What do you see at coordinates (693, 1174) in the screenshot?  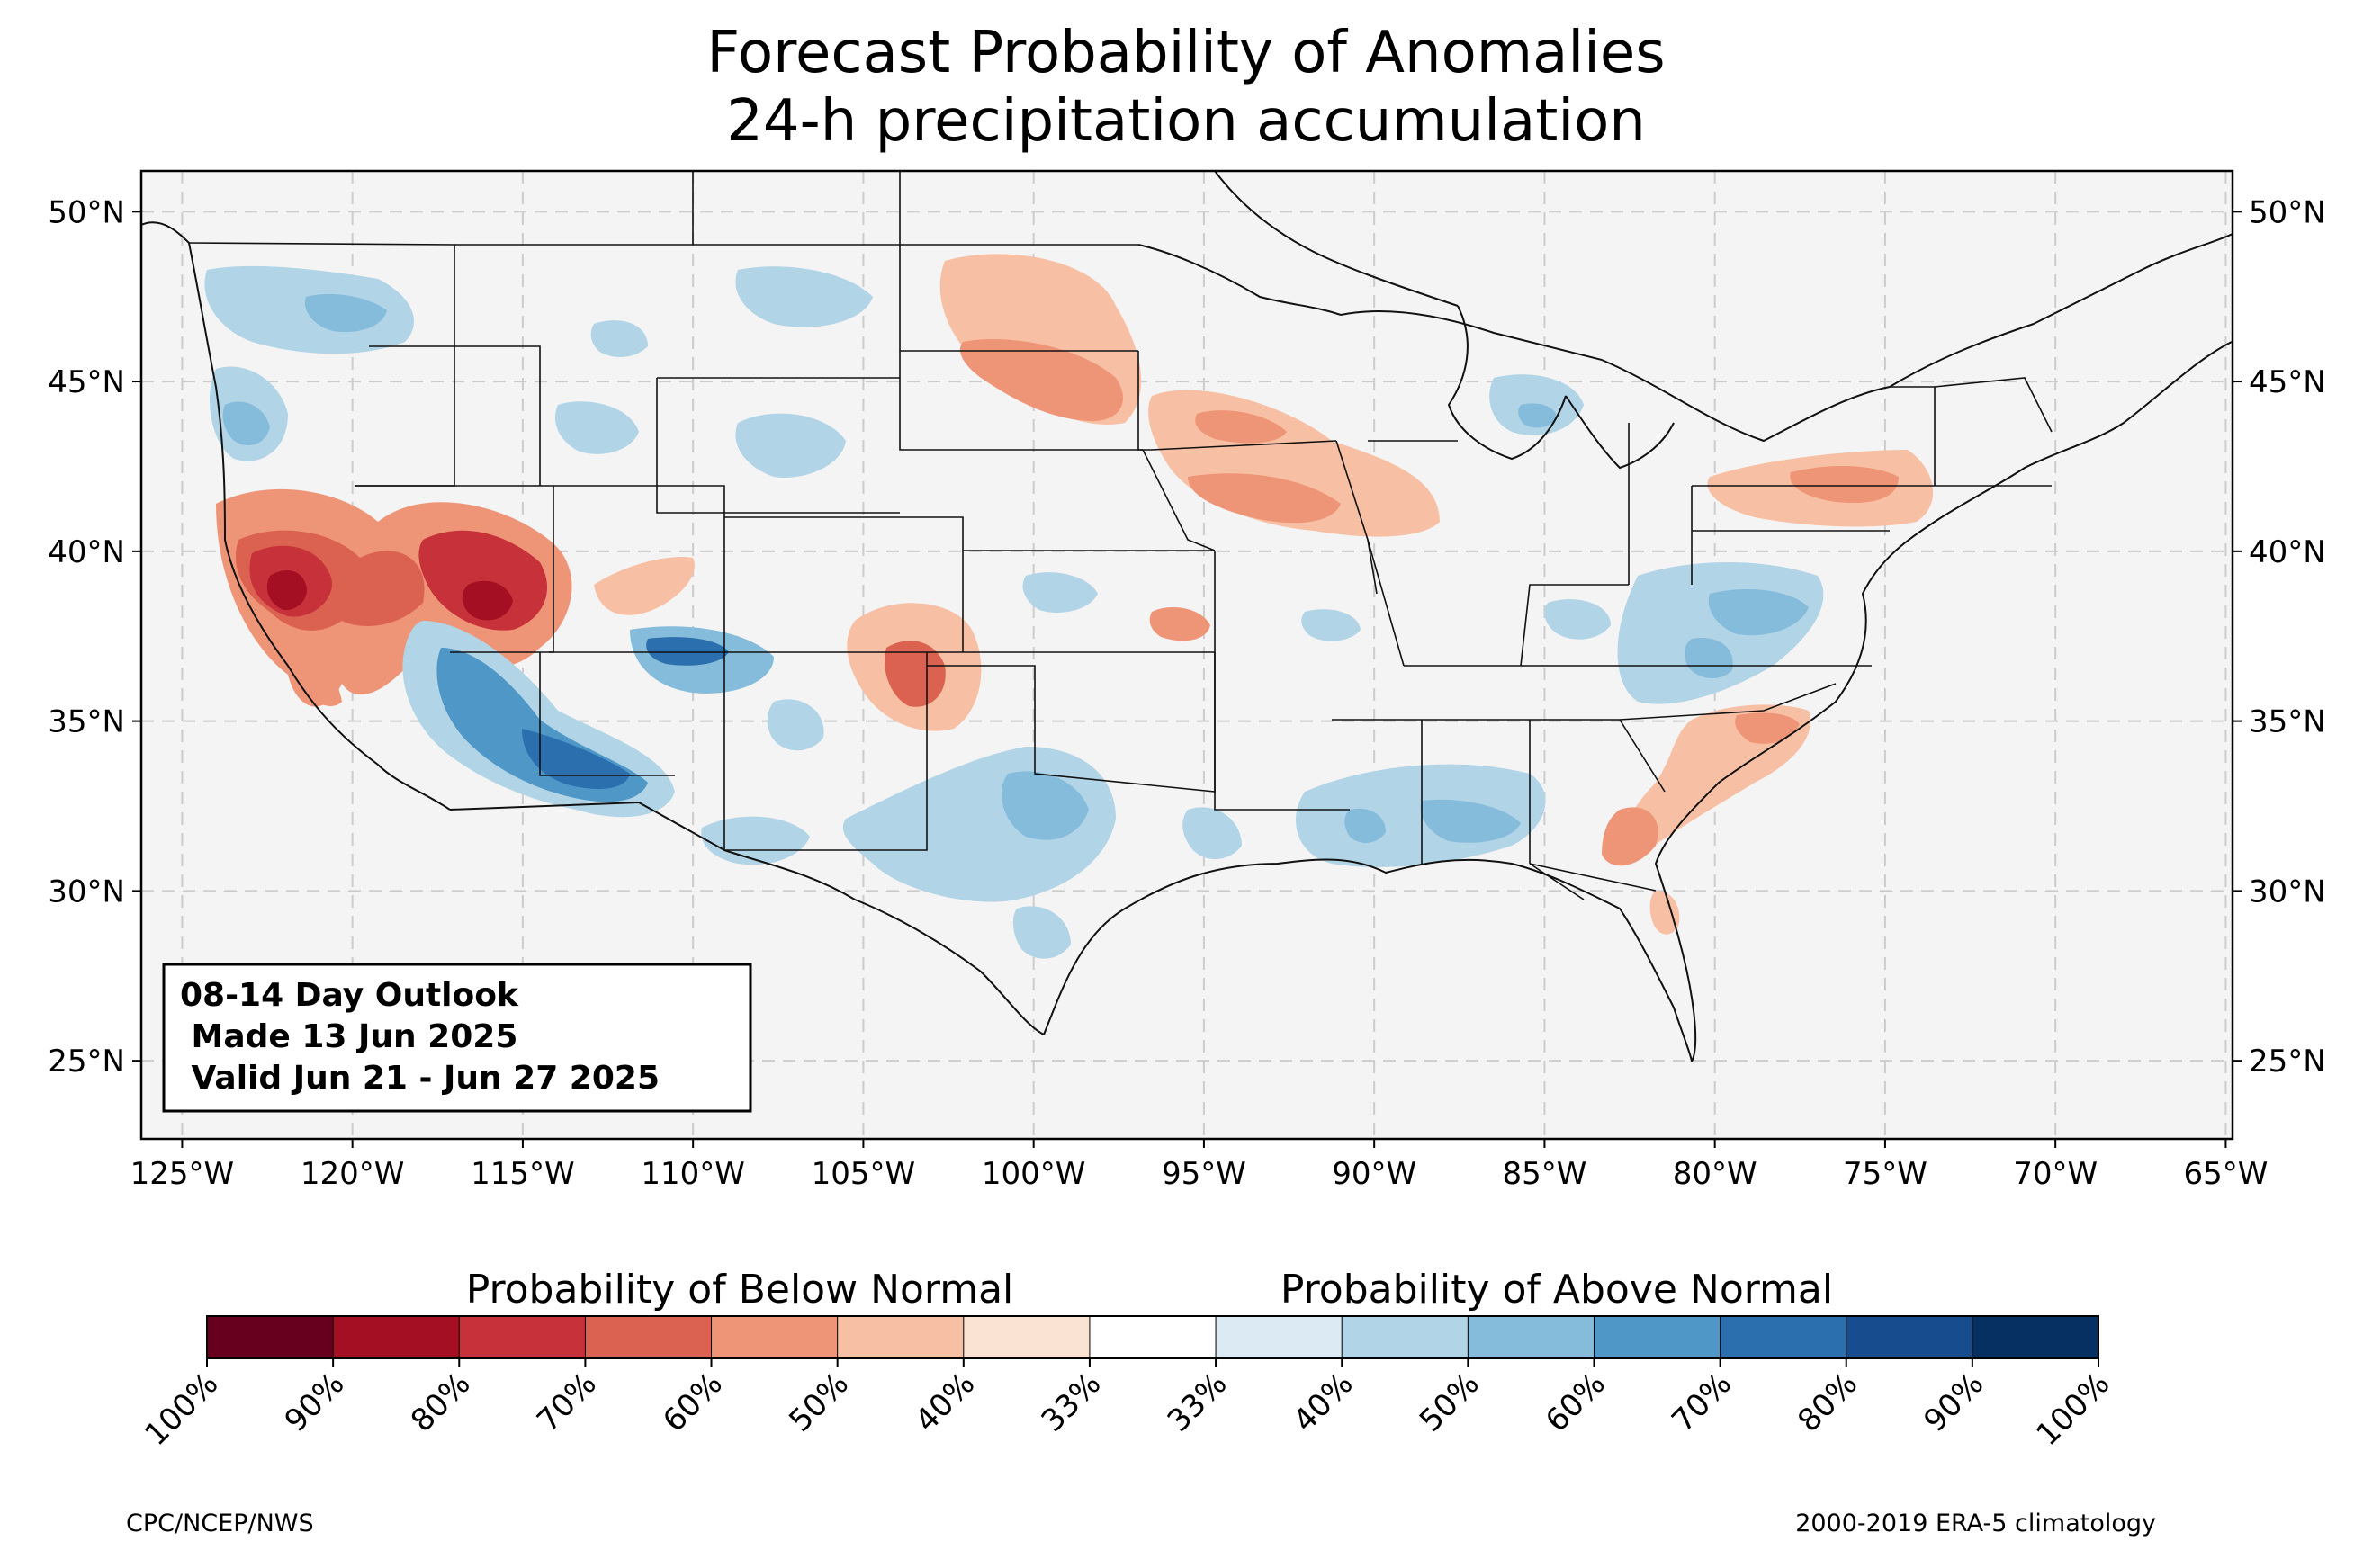 I see `lon-label: 110°W` at bounding box center [693, 1174].